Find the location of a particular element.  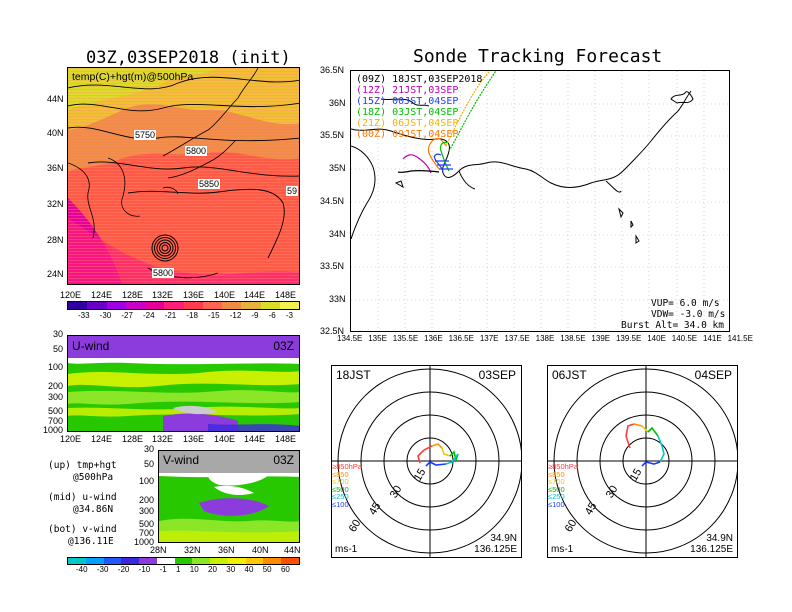

legend-entry-21z: (21Z) 06JST,04SEP is located at coordinates (419, 123).